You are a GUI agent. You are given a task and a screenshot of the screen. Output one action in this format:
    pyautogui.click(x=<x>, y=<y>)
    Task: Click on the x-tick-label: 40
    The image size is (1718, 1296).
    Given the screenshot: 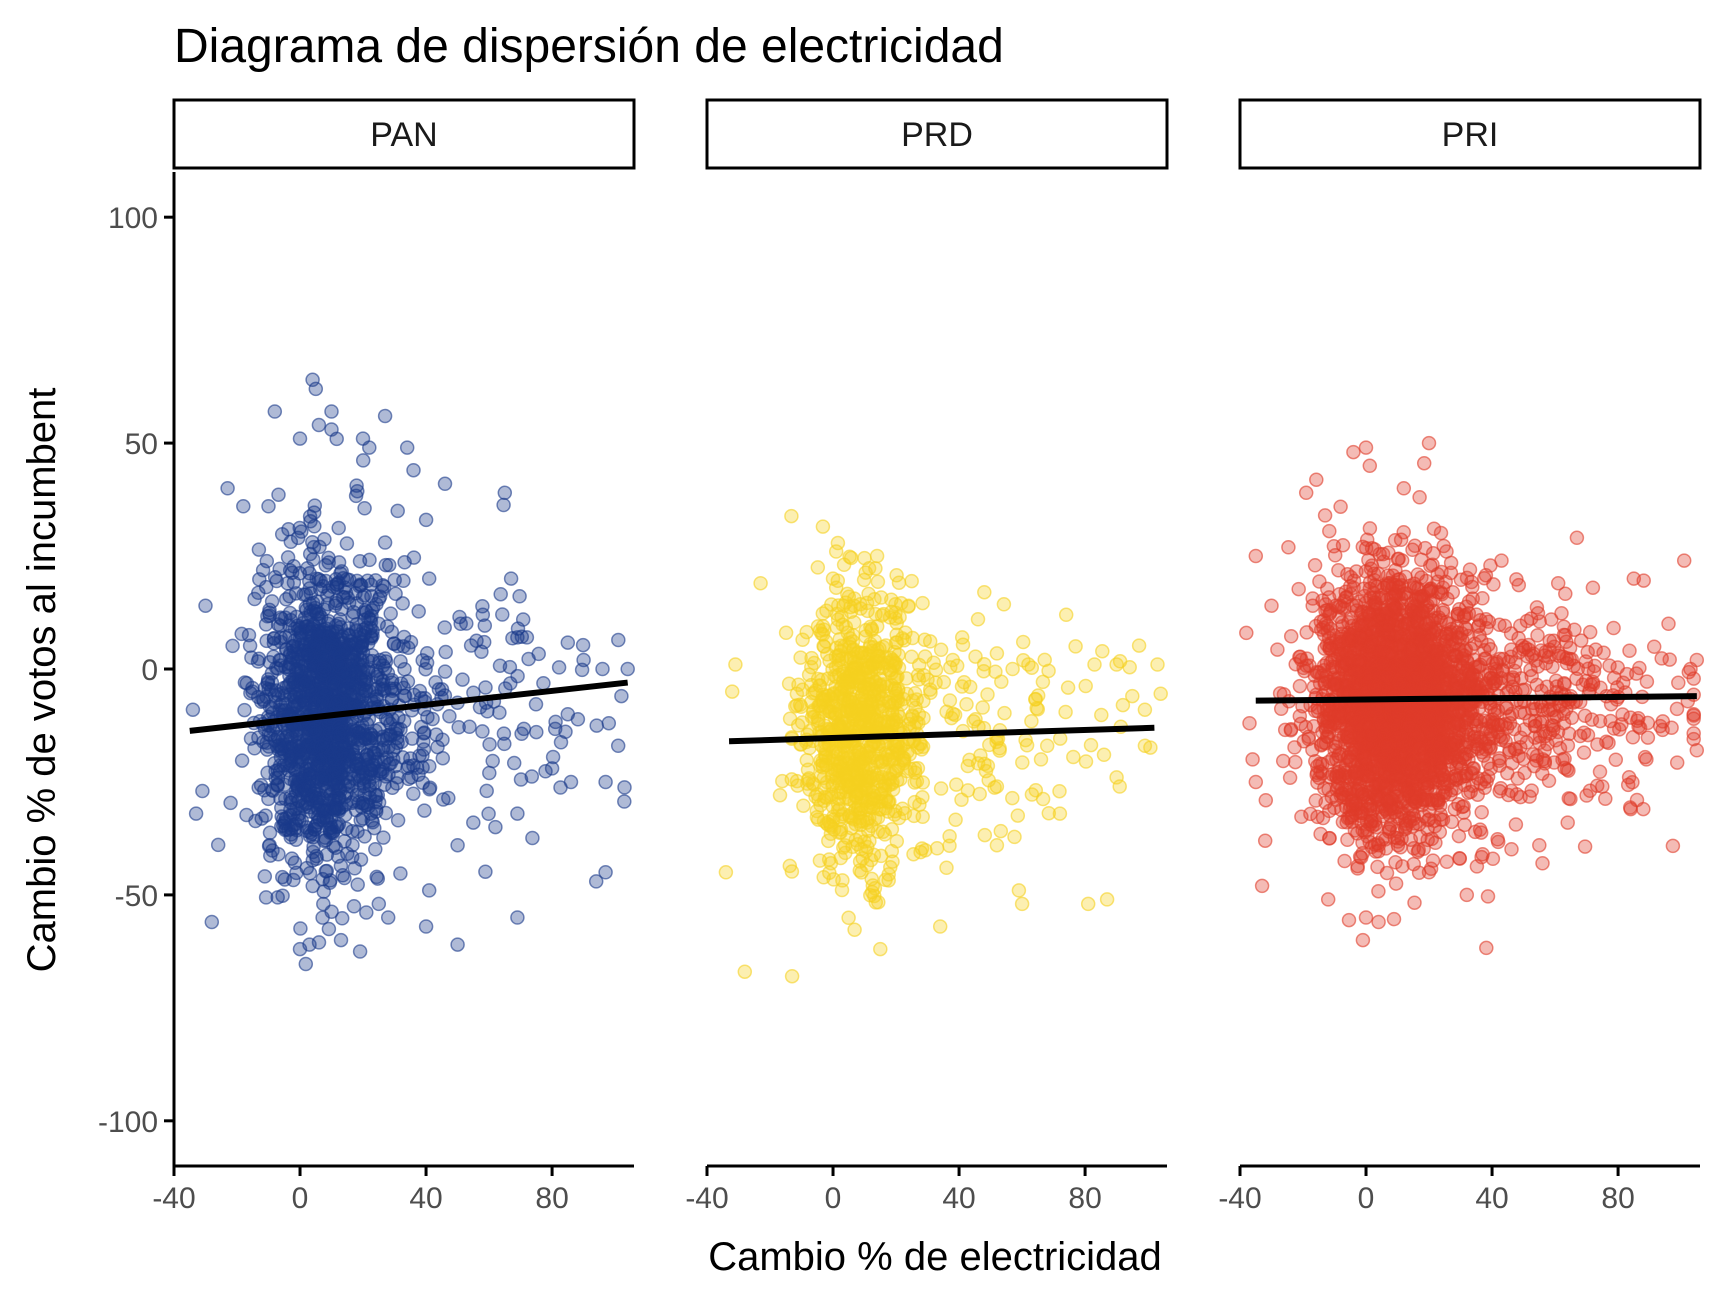 What is the action you would take?
    pyautogui.click(x=958, y=1198)
    